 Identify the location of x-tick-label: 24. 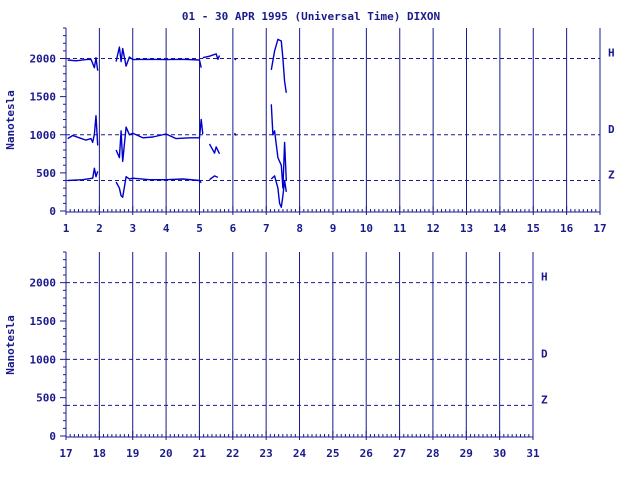
(300, 453).